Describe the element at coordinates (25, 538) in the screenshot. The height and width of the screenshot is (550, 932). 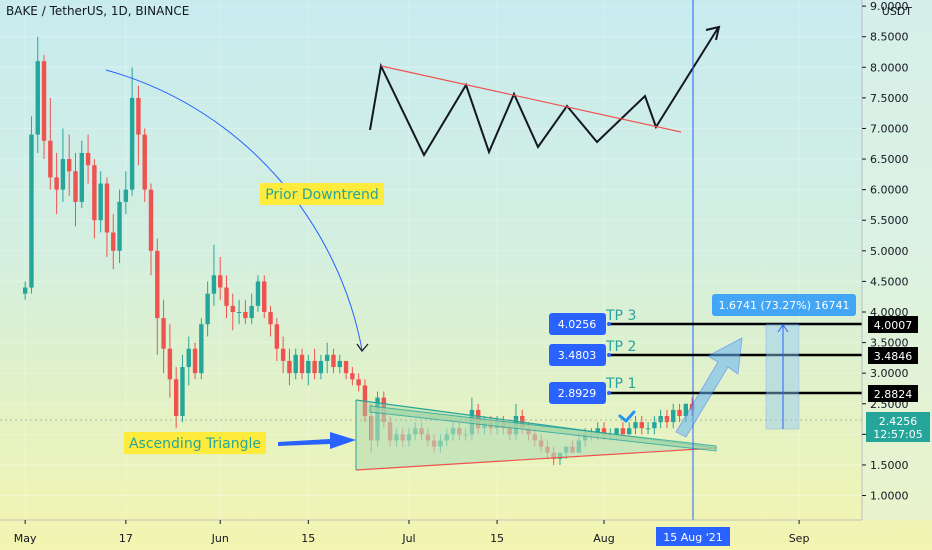
I see `time-tick-label: May` at that location.